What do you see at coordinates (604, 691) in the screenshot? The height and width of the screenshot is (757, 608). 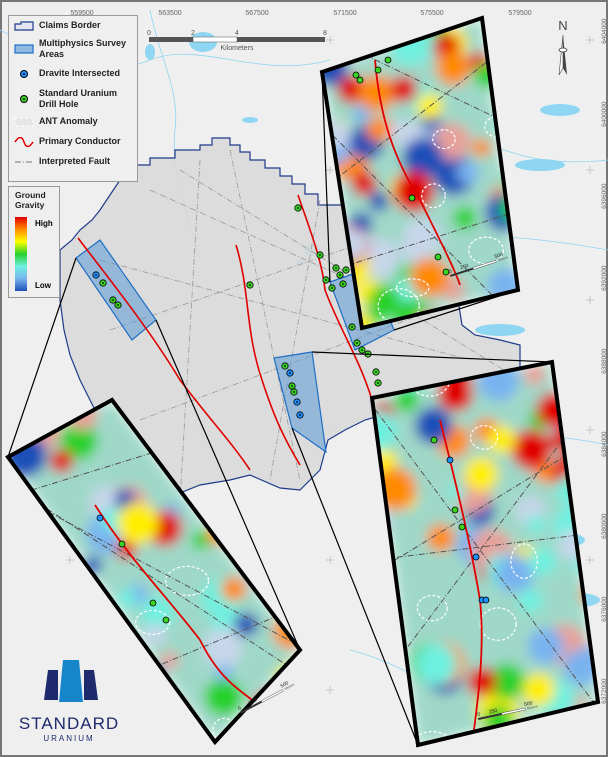 I see `northing-tick-label: 6372000` at bounding box center [604, 691].